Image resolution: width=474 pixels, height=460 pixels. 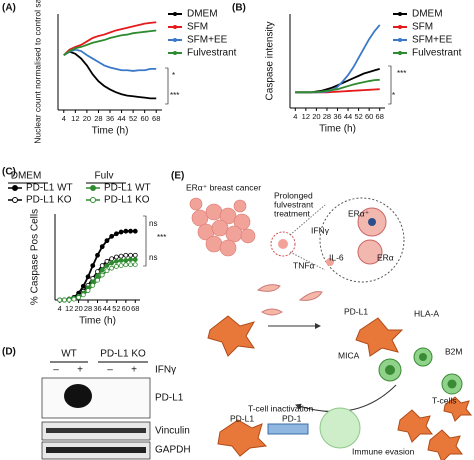 I want to click on blot-group: WT, so click(x=69, y=354).